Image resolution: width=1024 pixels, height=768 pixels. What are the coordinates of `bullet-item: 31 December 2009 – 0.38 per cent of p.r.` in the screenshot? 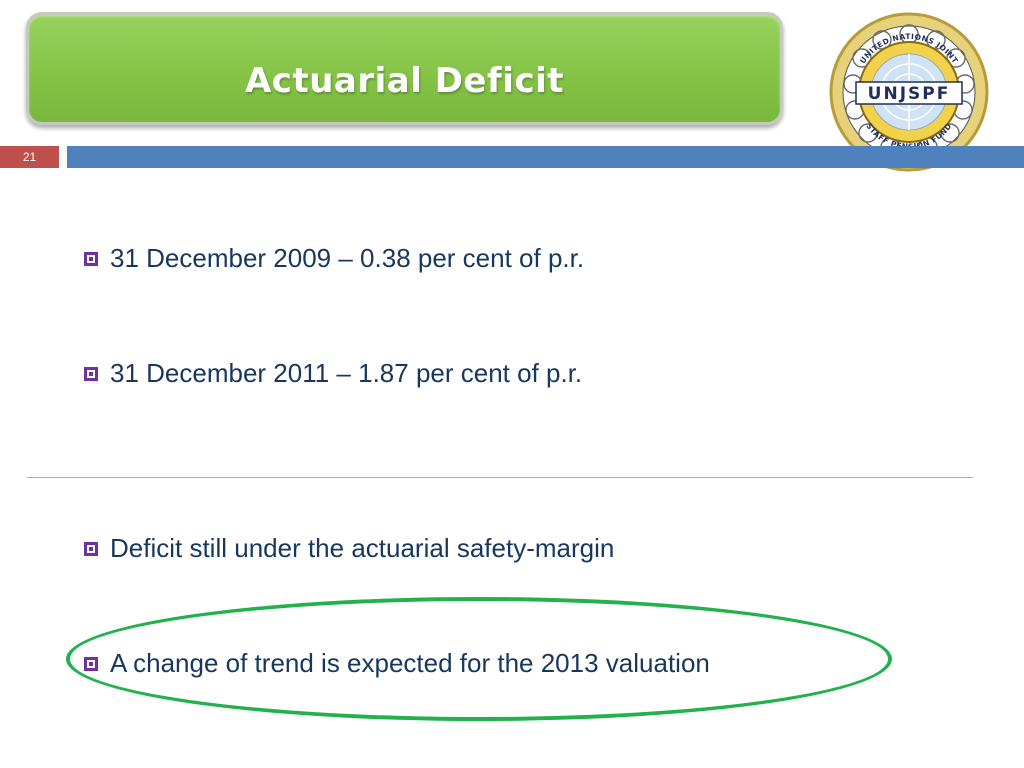 It's located at (334, 258).